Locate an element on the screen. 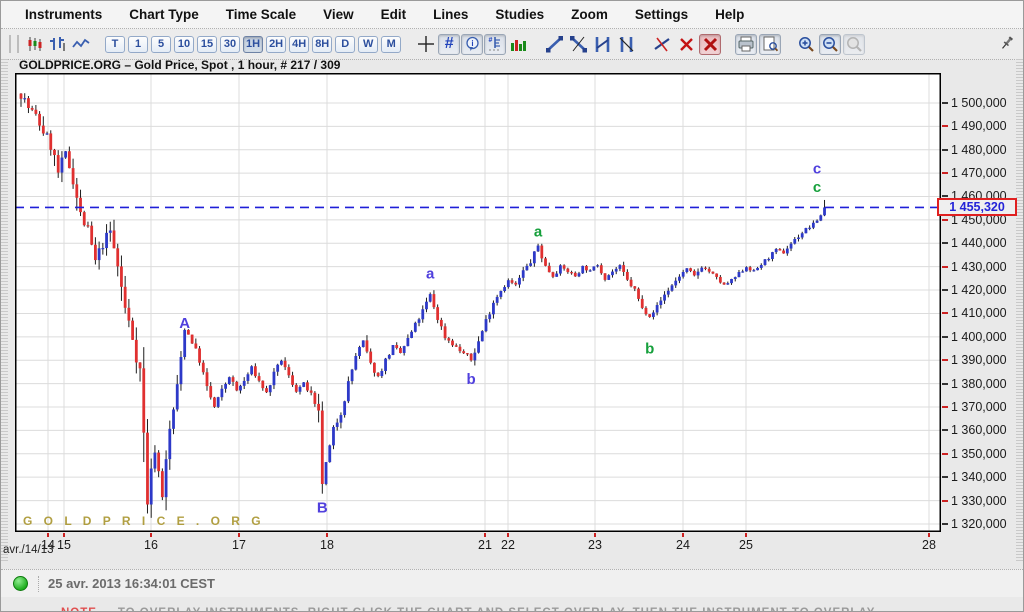 This screenshot has width=1024, height=612. y-axis-label: 1 410,000 is located at coordinates (979, 313).